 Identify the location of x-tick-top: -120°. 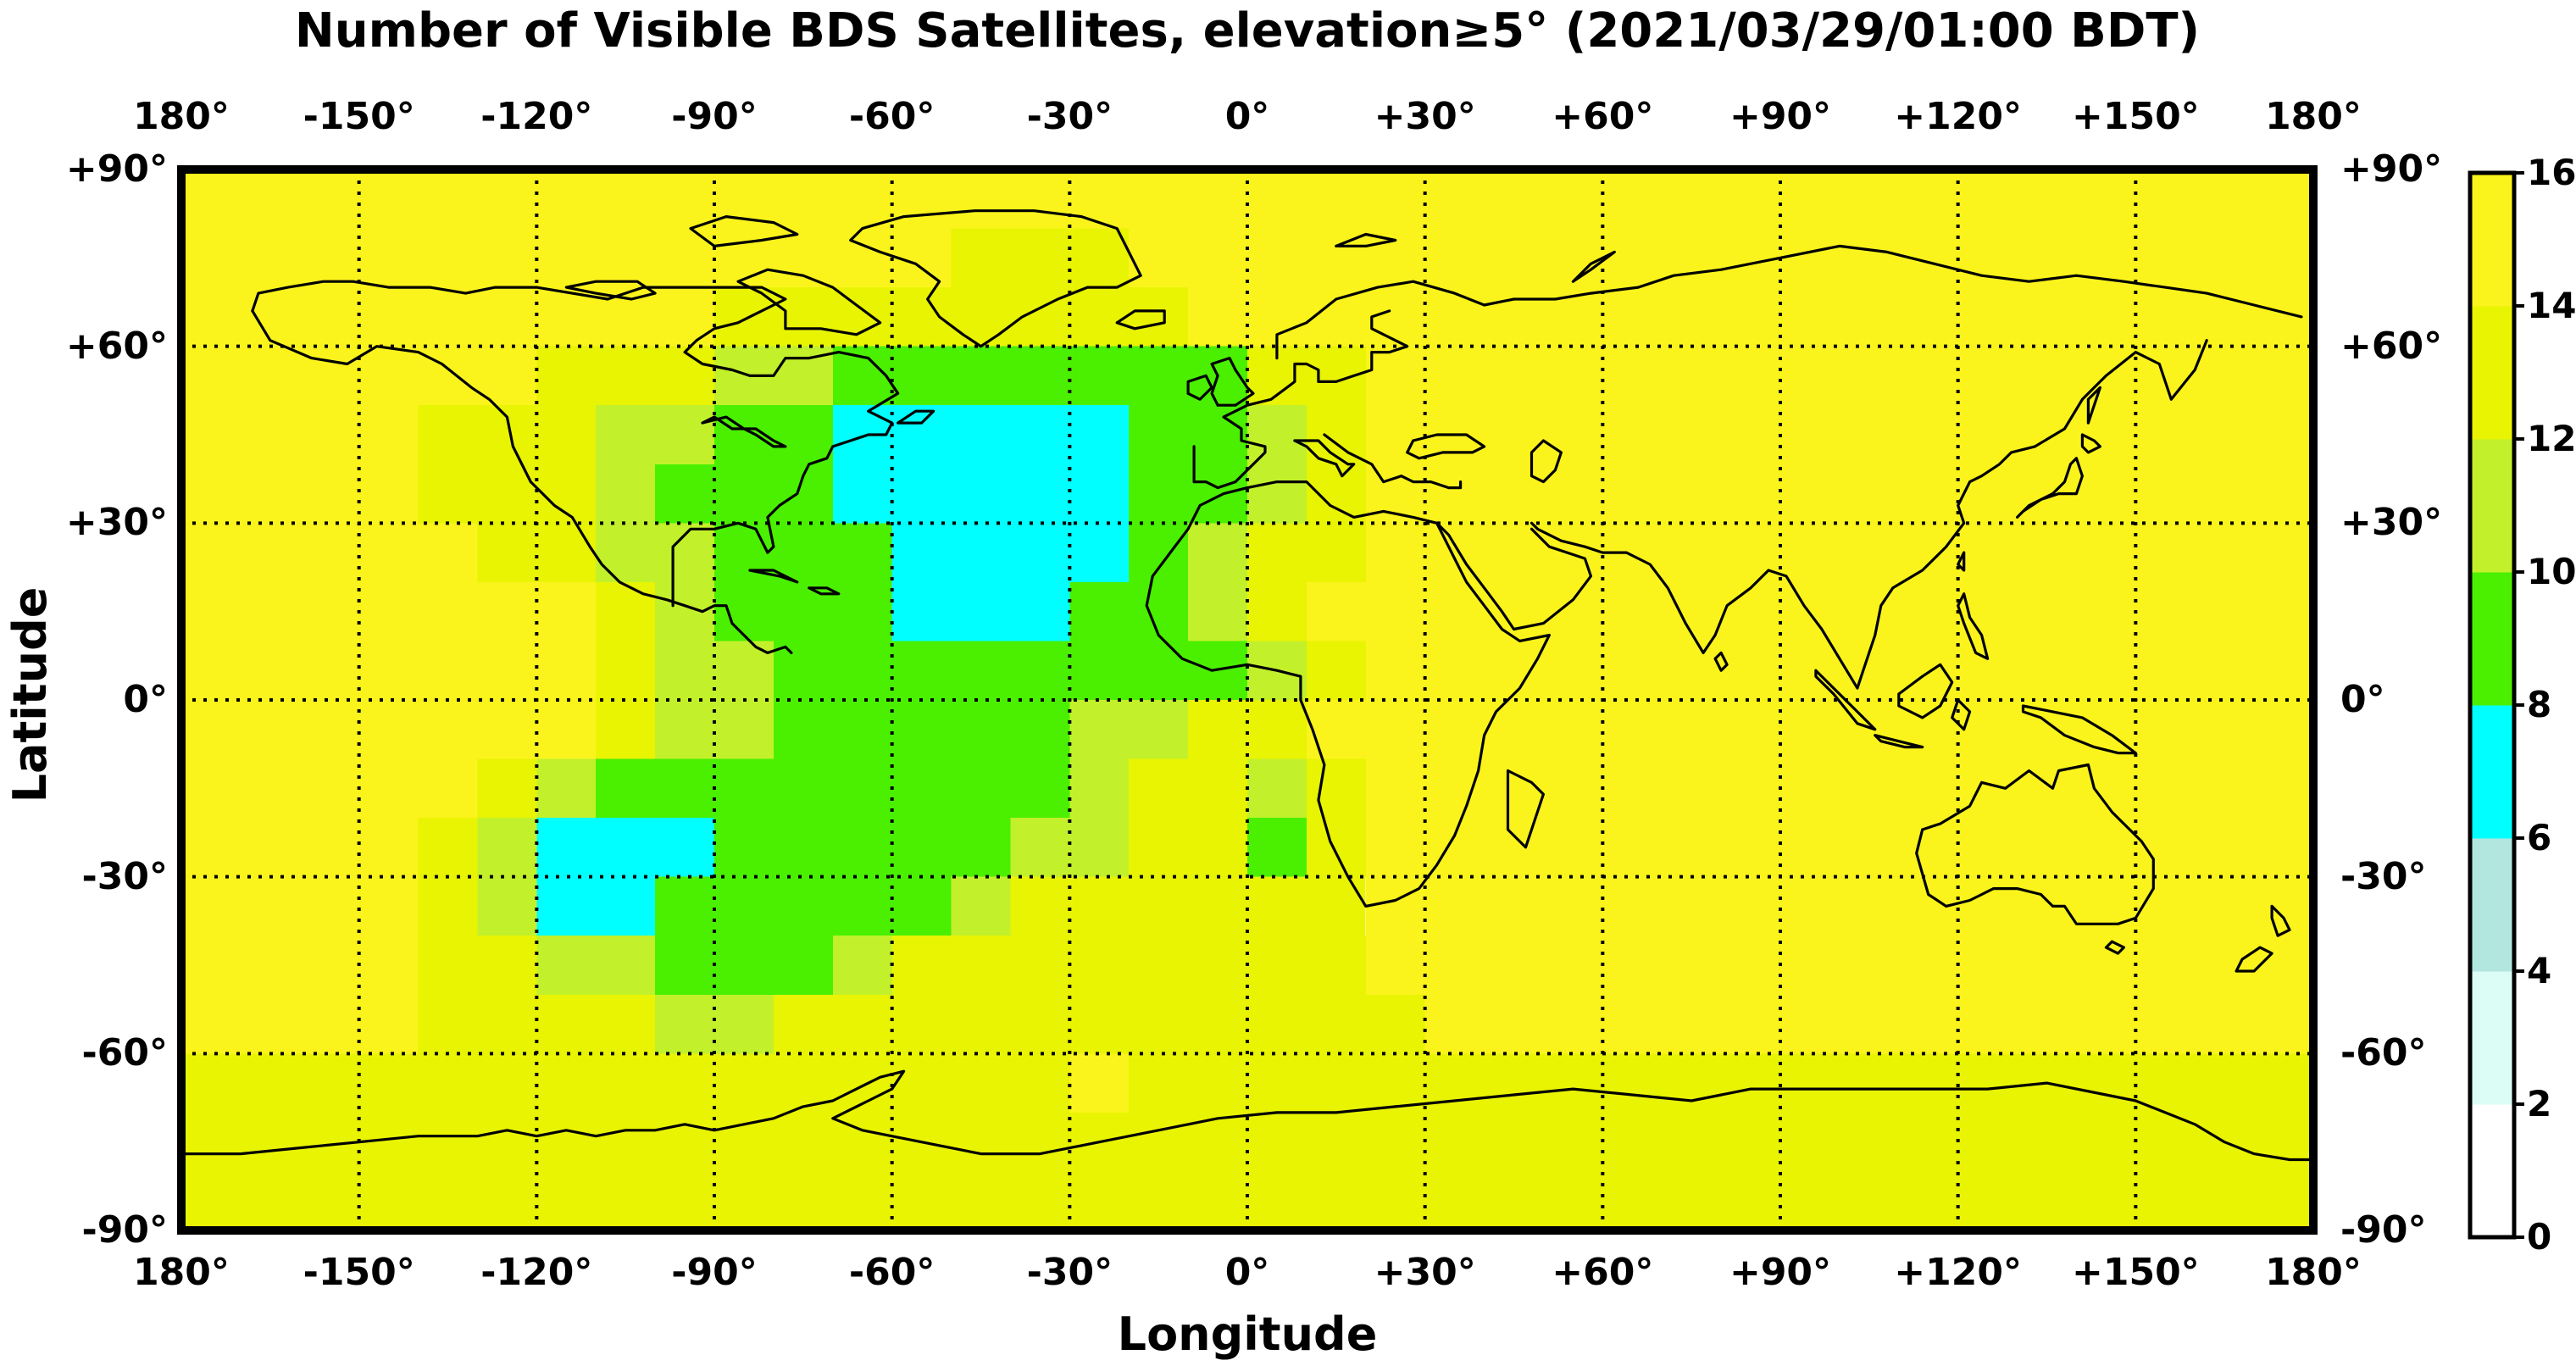
(536, 116).